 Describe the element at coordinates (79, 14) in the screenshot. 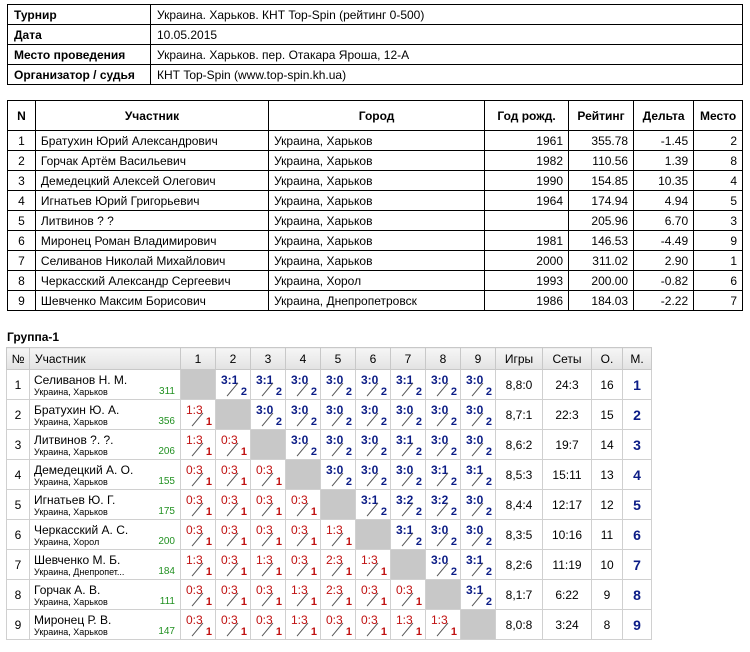

I see `info-label: Турнир` at that location.